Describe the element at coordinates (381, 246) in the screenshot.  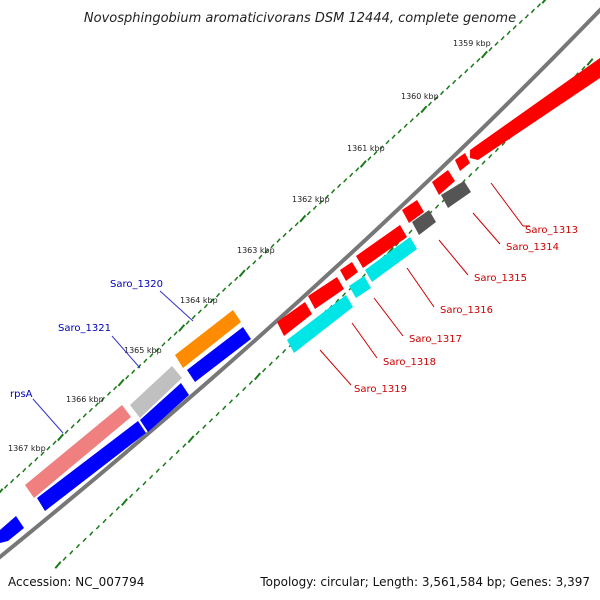
I see `gene-saro-1318b` at that location.